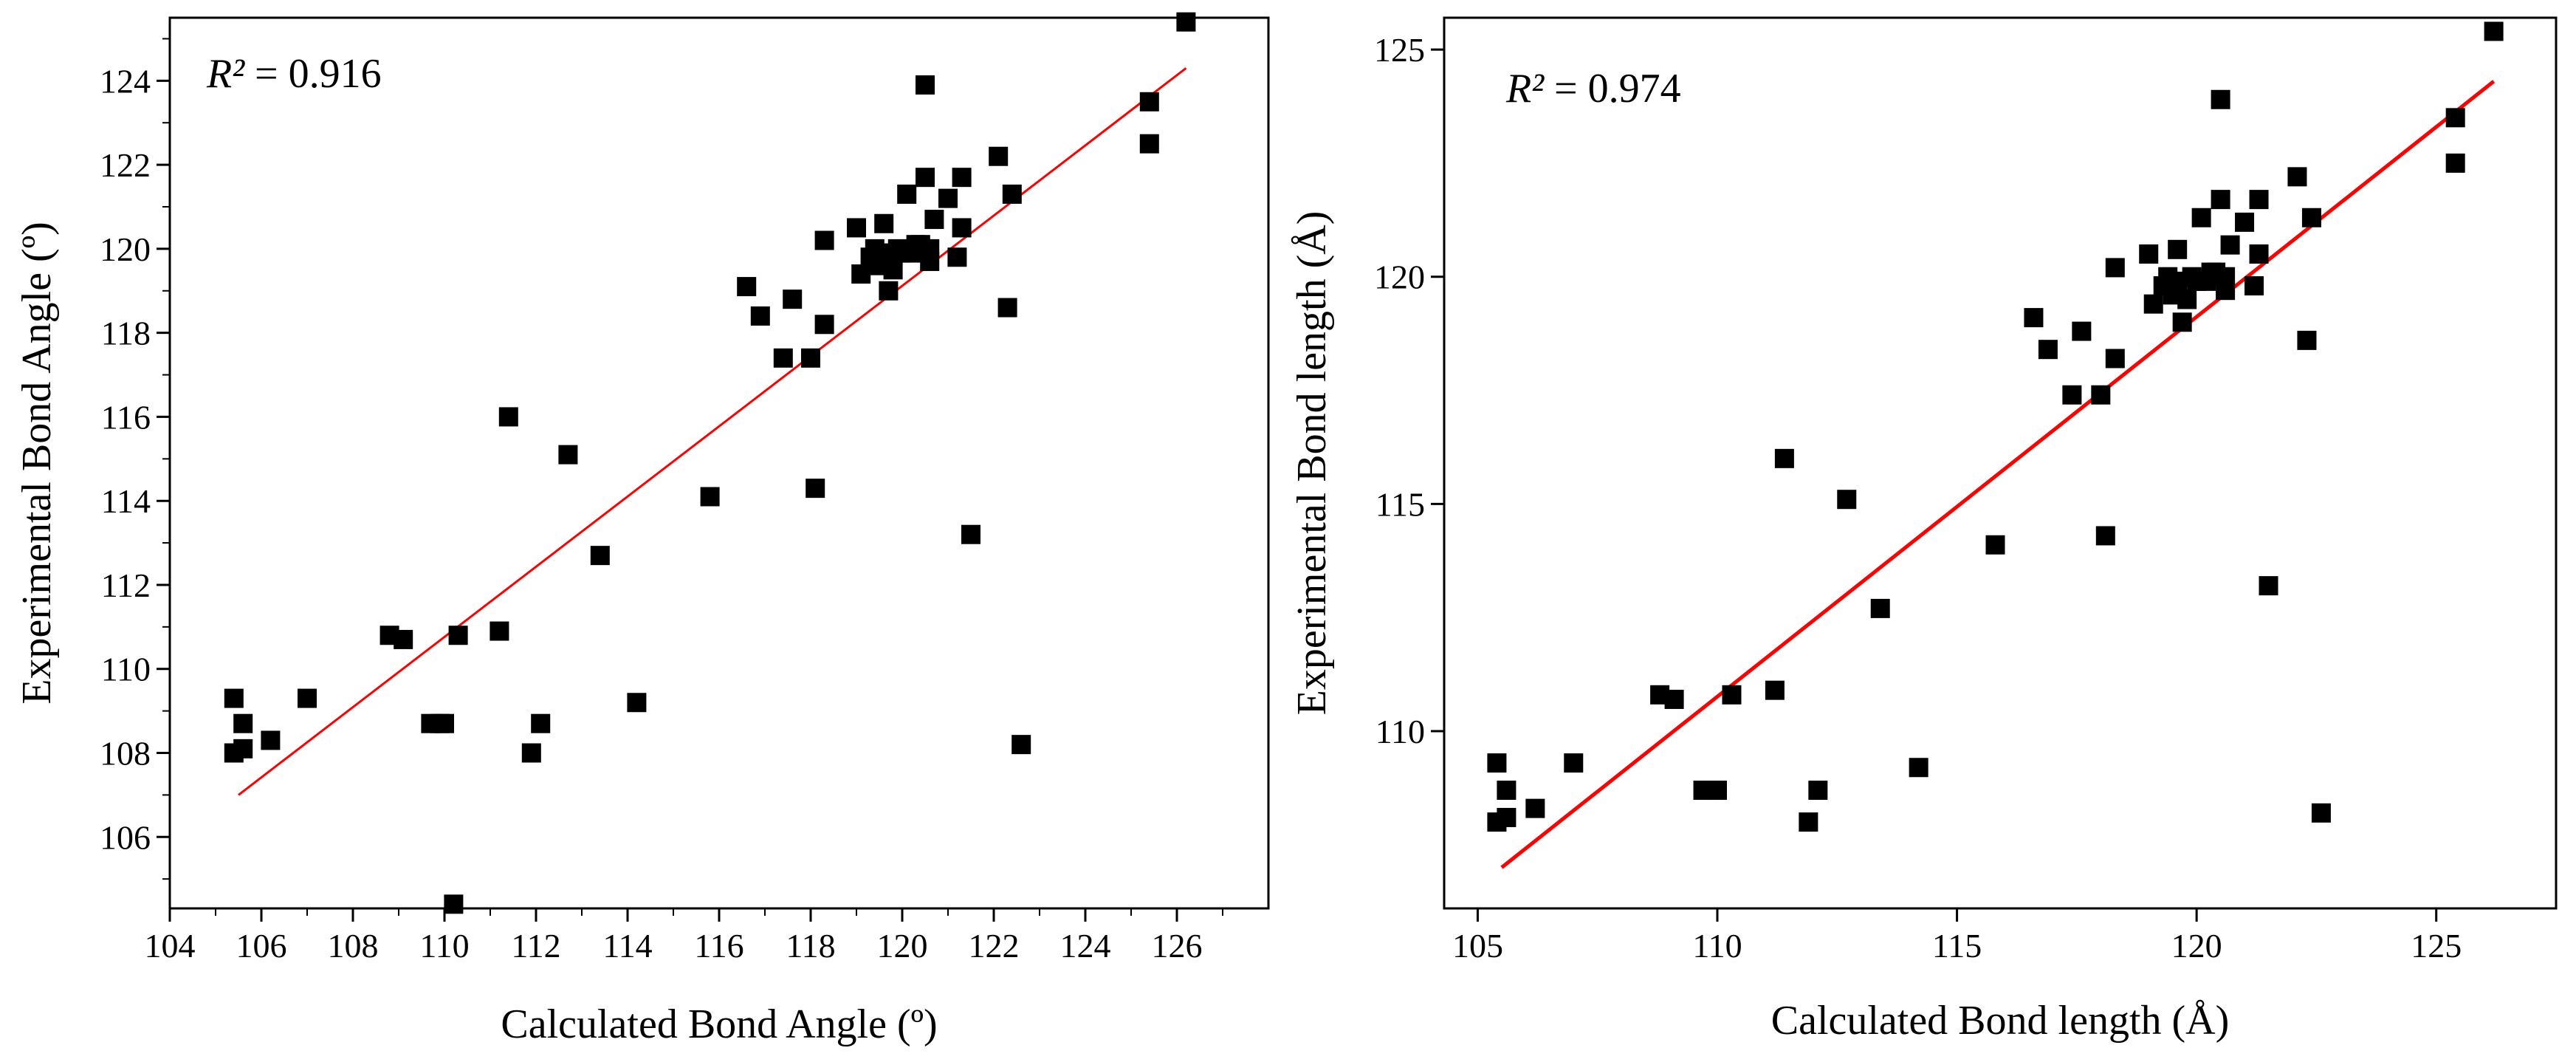 The image size is (2576, 1062). Describe the element at coordinates (810, 946) in the screenshot. I see `x-tick-label: 118` at that location.